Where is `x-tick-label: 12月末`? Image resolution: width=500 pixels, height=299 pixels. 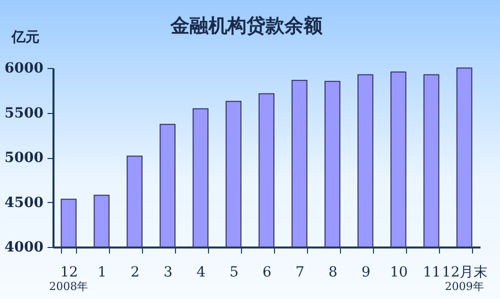
x-tick-label: 12月末 is located at coordinates (465, 272).